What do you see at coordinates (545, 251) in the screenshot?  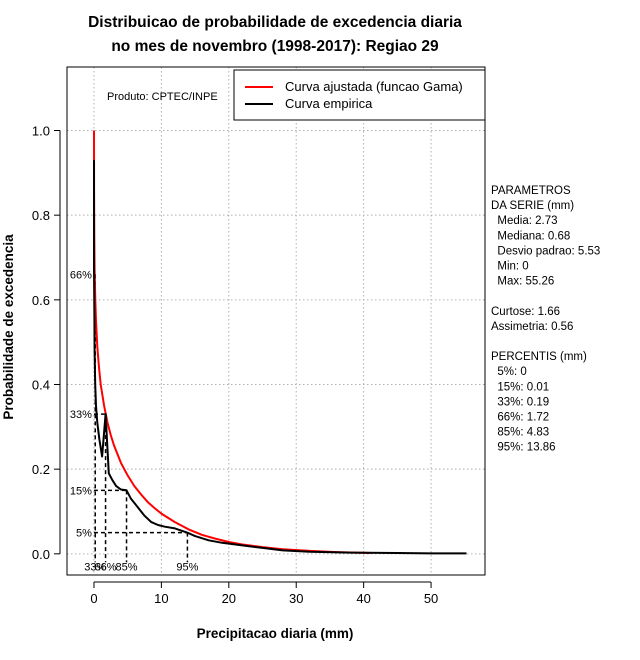 I see `side-panel-line: Desvio padrao: 5.53` at bounding box center [545, 251].